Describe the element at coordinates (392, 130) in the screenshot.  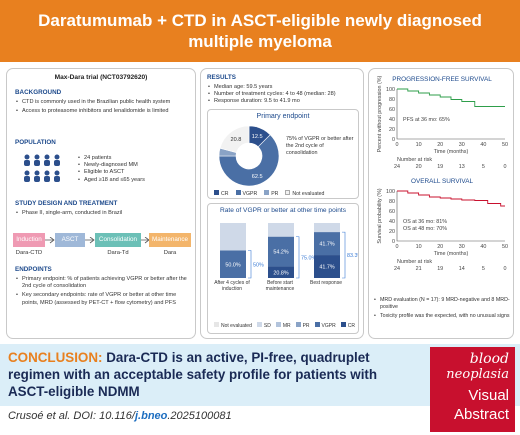
I see `km-ytick: 20` at that location.